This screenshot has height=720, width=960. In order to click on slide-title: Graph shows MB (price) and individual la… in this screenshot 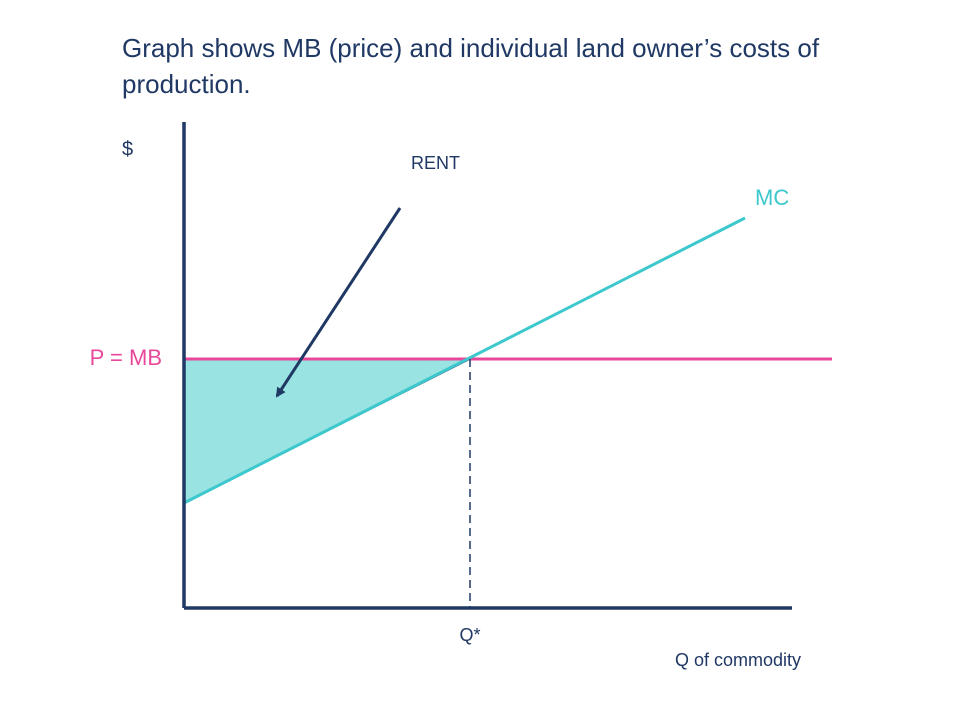, I will do `click(471, 66)`.